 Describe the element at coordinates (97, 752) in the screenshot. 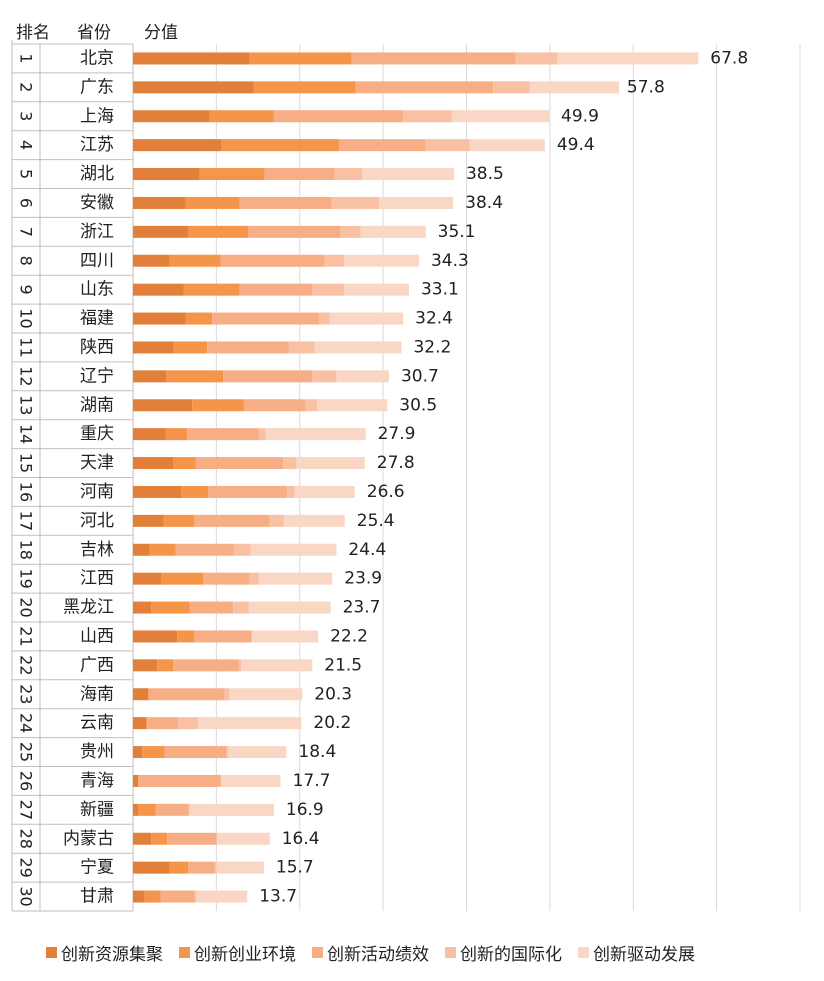

I see `province-label: 贵州` at that location.